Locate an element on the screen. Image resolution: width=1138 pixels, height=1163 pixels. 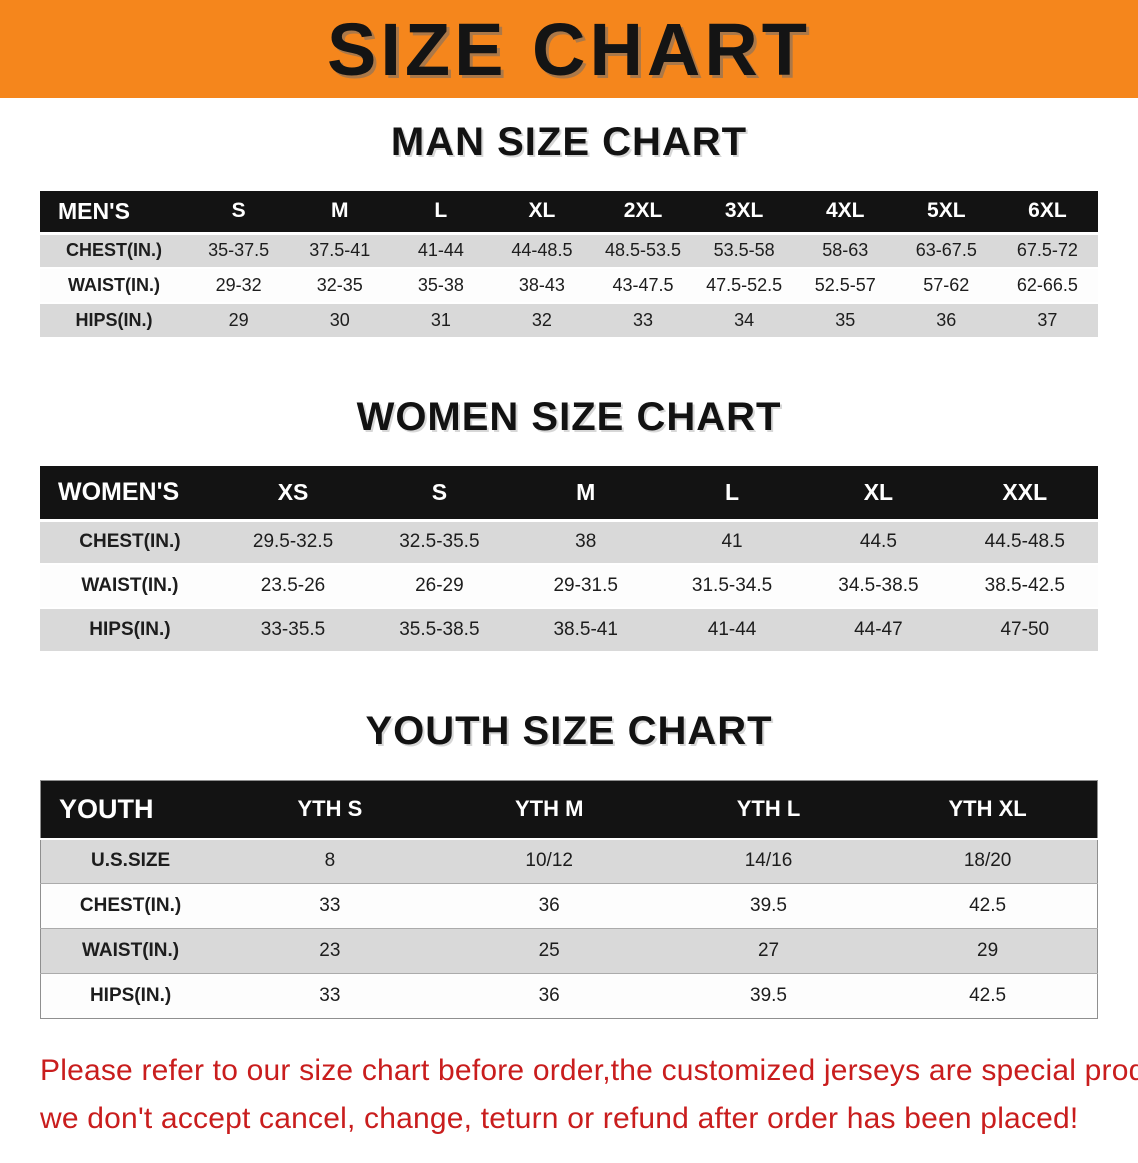
men-size-column-header: 4XL is located at coordinates (845, 213).